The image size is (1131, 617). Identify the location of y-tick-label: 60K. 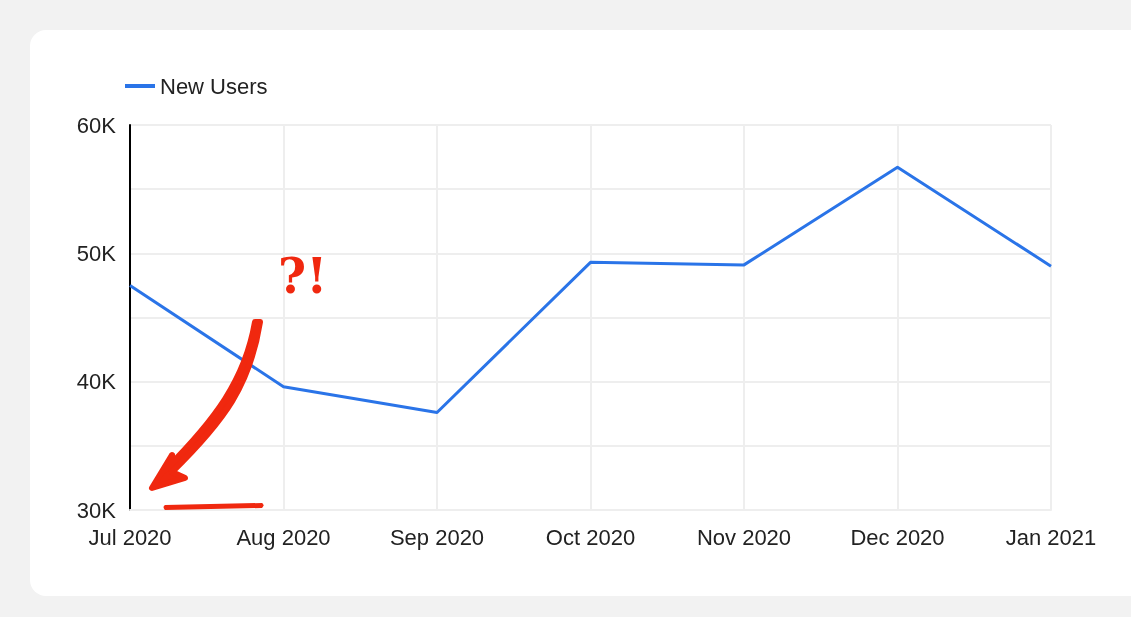
(96, 125).